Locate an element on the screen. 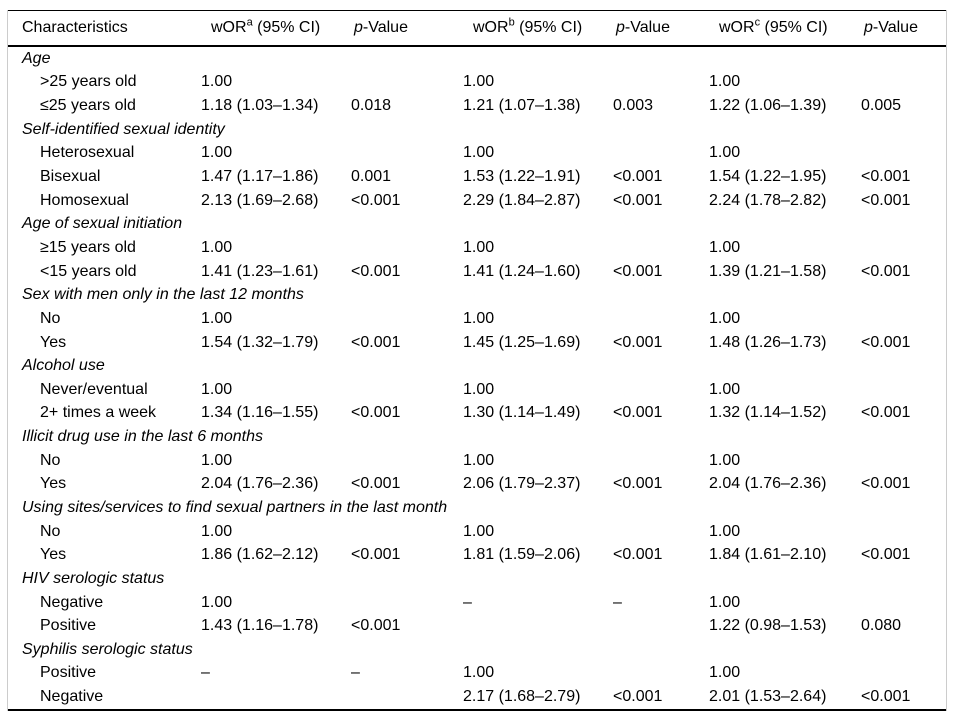 This screenshot has width=960, height=722. wor-ci-cell: 2.01 (1.53–2.64) is located at coordinates (768, 697).